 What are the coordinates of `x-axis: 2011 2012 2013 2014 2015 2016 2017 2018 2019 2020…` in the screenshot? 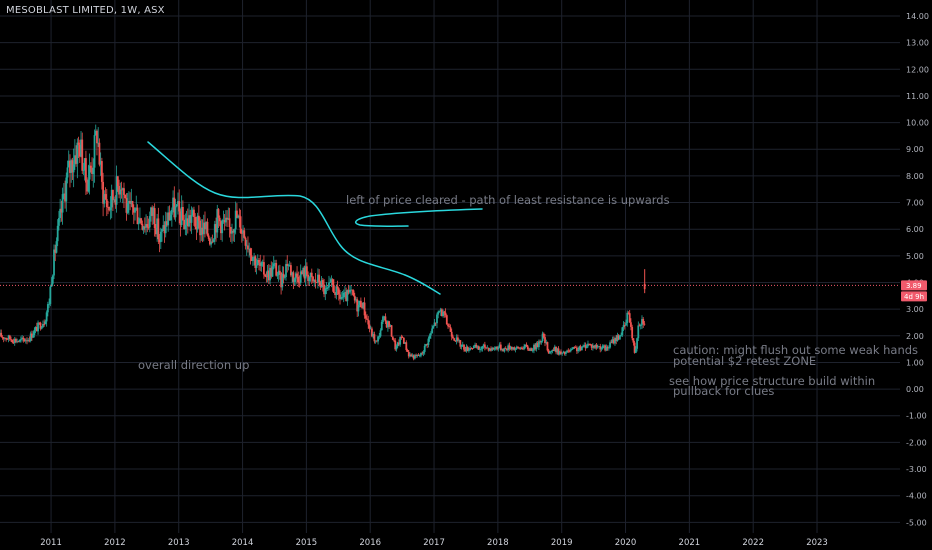 It's located at (434, 543).